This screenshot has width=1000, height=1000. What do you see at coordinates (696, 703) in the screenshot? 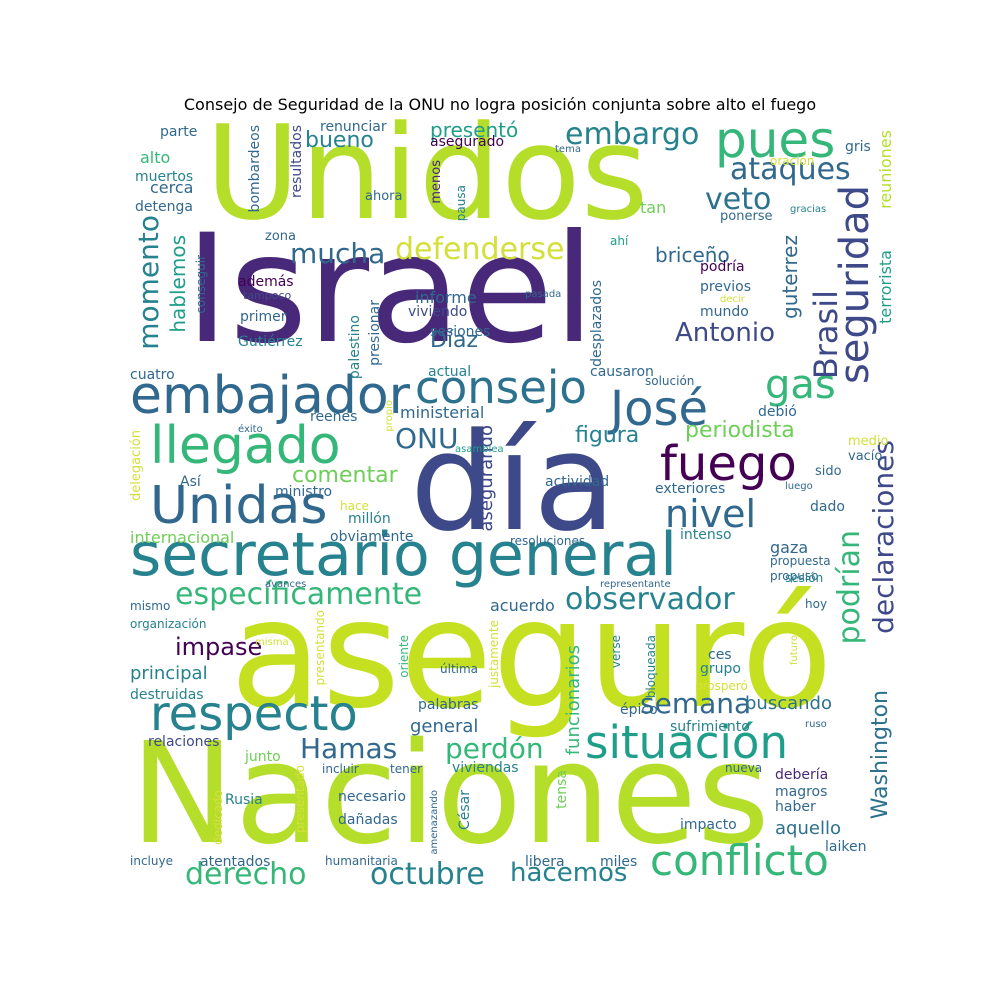
I see `cloud-word: semana` at bounding box center [696, 703].